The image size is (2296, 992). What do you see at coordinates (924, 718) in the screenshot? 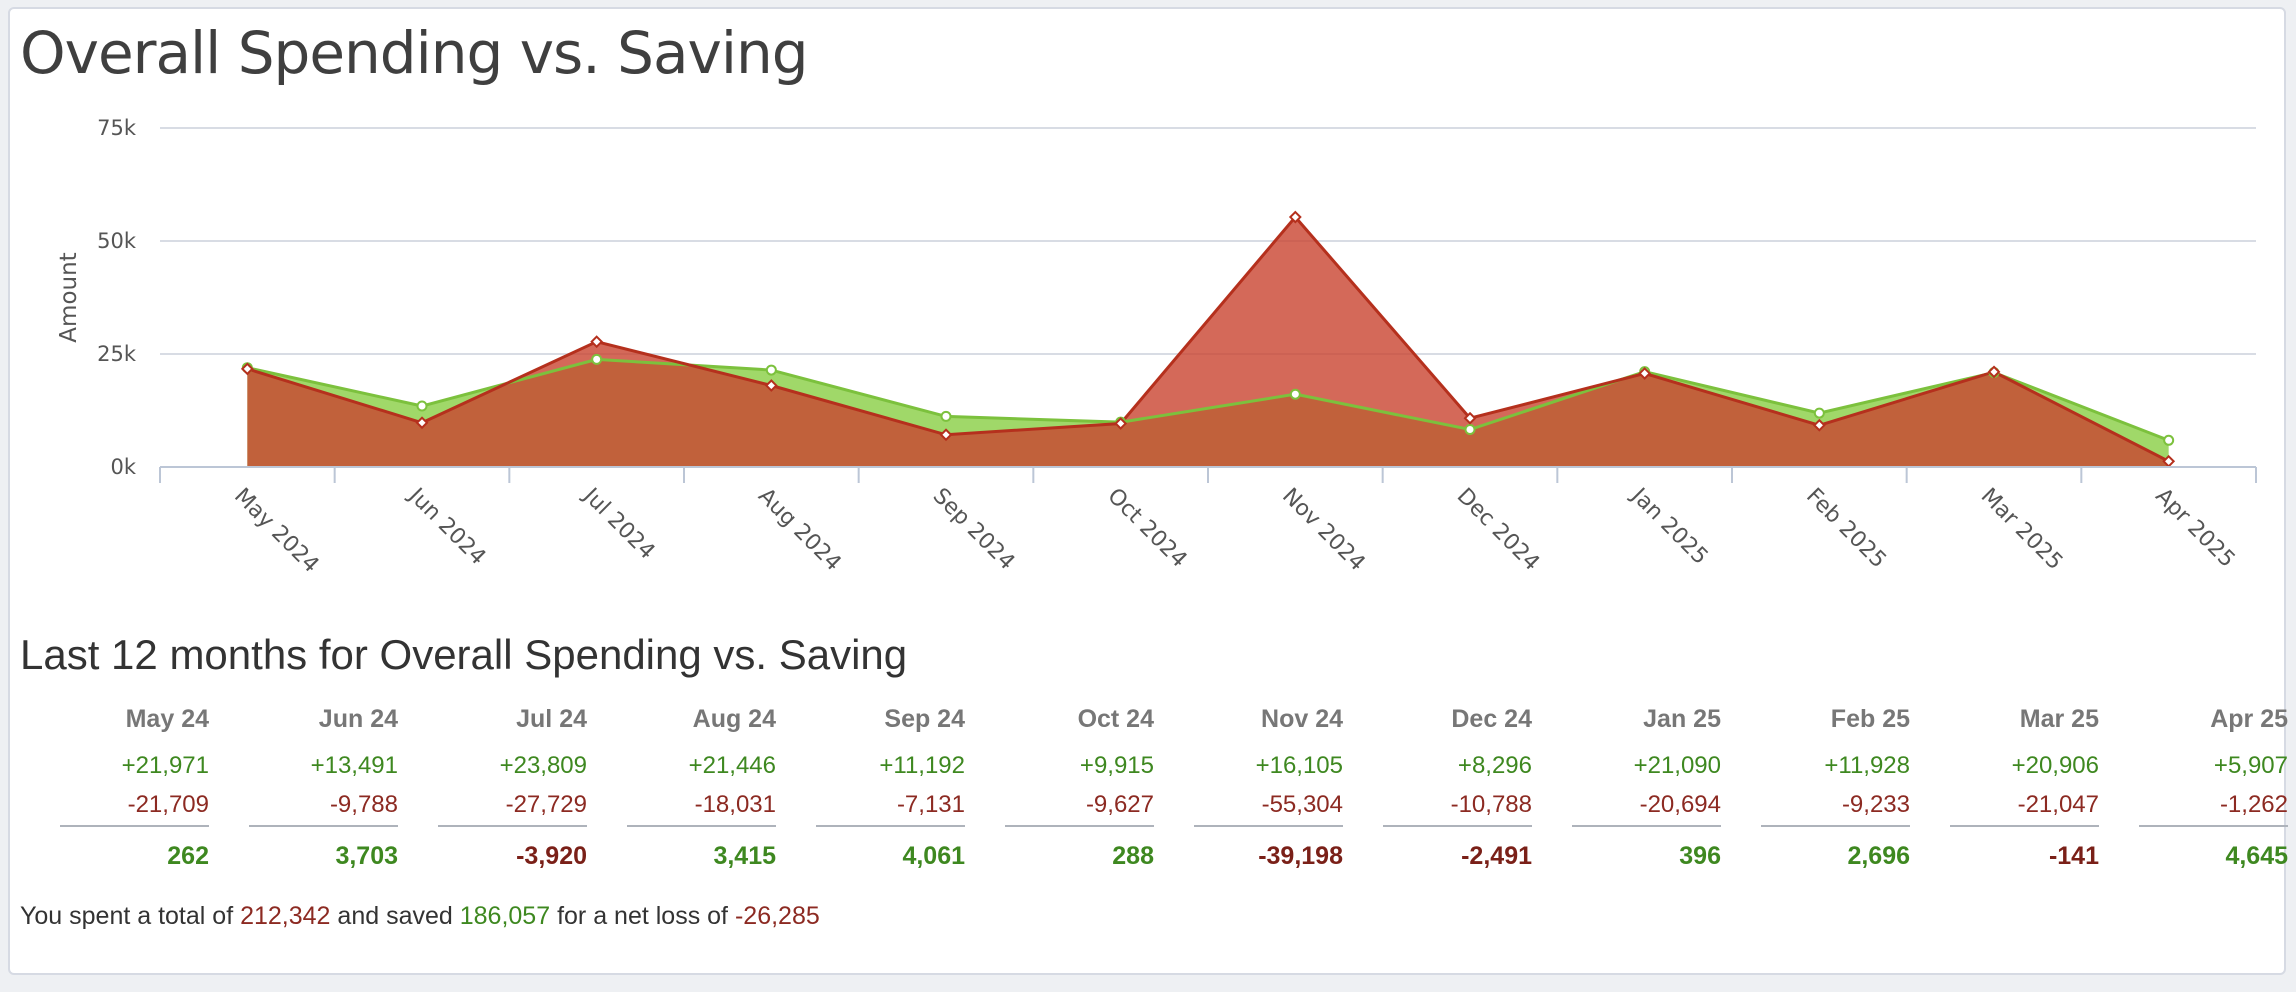
I see `month-header: Sep 24` at bounding box center [924, 718].